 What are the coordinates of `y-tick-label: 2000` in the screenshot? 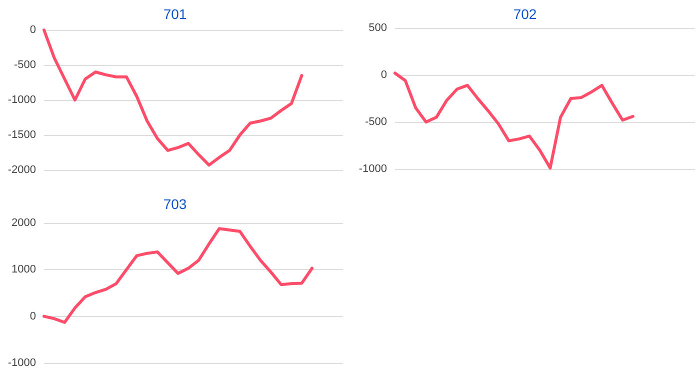 It's located at (24, 223).